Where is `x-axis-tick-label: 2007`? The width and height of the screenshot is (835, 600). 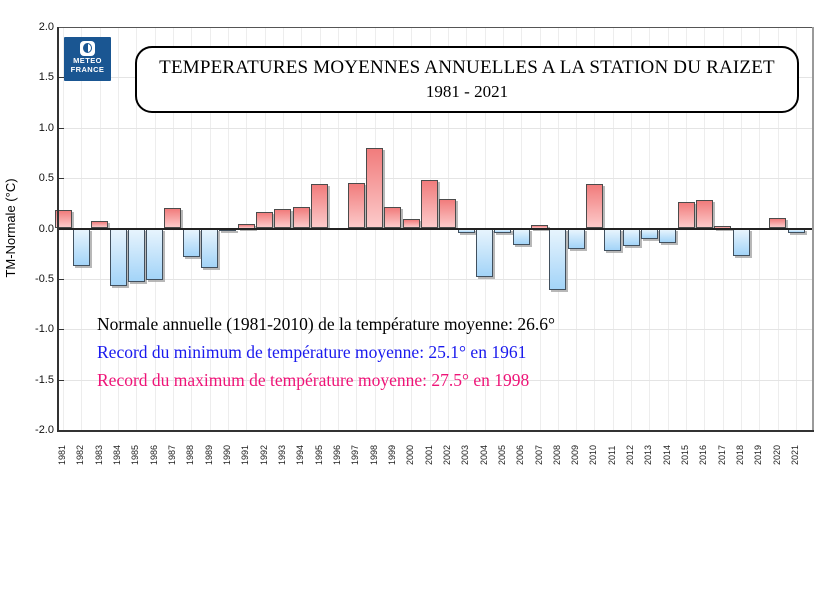
x-axis-tick-label: 2007 is located at coordinates (538, 454).